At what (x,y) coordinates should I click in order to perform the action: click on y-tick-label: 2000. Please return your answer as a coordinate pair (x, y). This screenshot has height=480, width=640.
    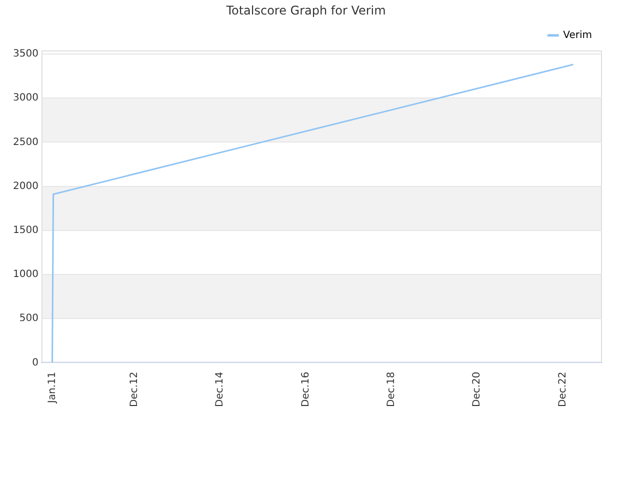
    Looking at the image, I should click on (25, 186).